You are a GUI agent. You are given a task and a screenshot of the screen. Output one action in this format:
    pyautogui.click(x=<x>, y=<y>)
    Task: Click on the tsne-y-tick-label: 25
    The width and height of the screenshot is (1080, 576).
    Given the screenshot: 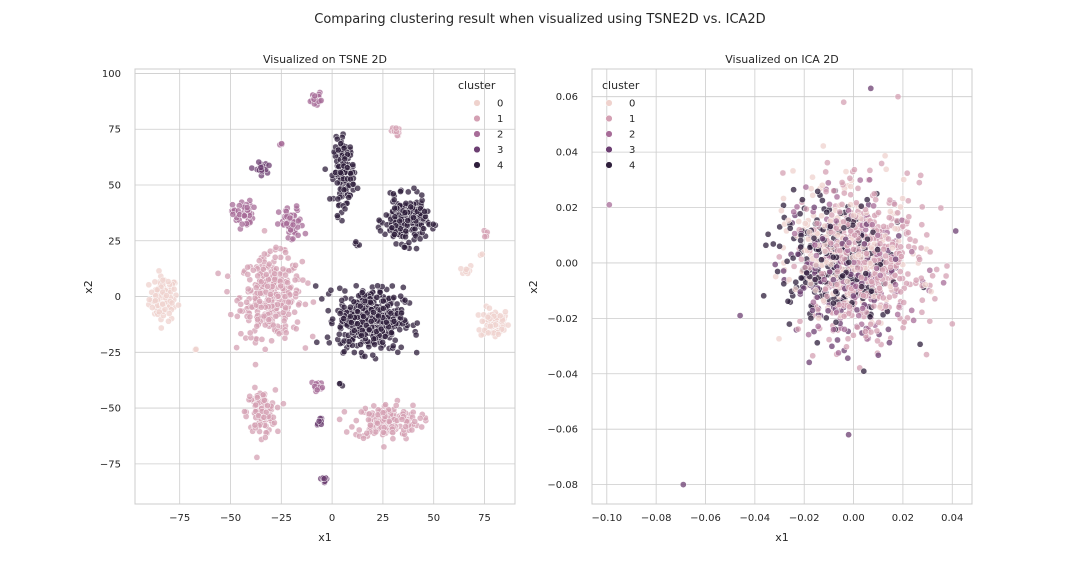 What is the action you would take?
    pyautogui.click(x=114, y=241)
    